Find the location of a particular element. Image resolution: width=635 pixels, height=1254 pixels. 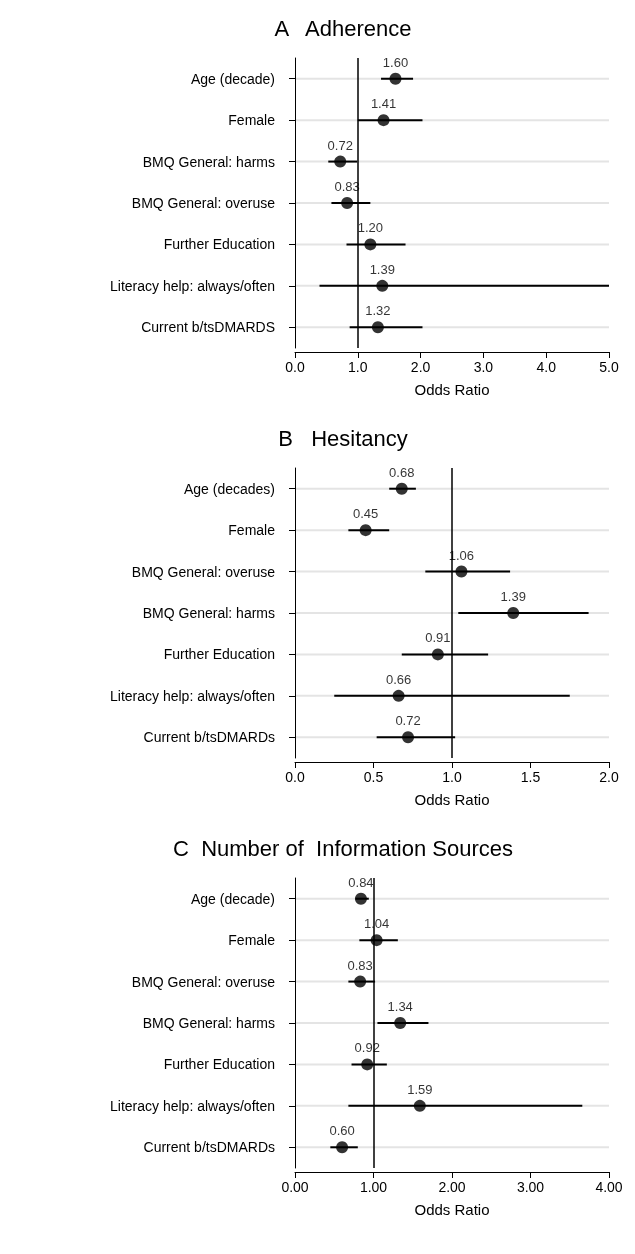

data-label: 1.59 is located at coordinates (420, 1089).